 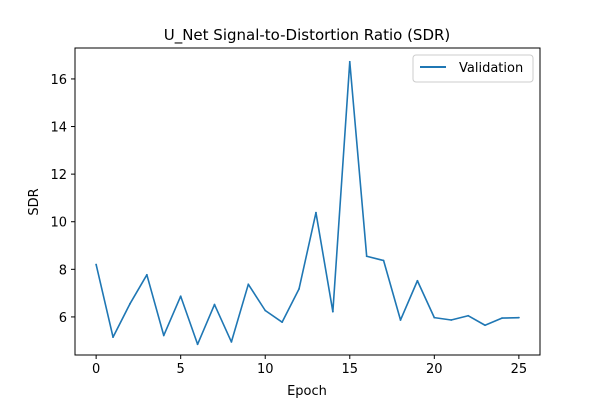 I want to click on x-tick-label: 20, so click(x=434, y=369).